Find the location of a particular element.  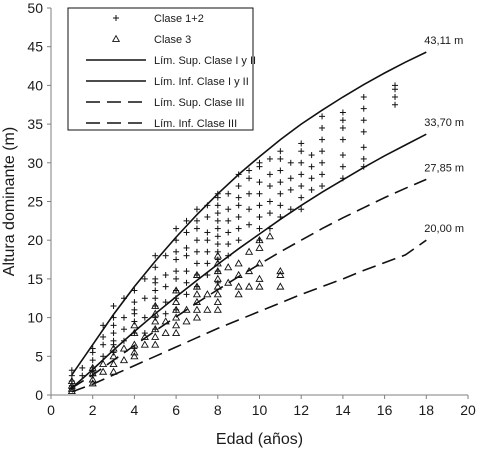

x-tick-label: 0 is located at coordinates (51, 410).